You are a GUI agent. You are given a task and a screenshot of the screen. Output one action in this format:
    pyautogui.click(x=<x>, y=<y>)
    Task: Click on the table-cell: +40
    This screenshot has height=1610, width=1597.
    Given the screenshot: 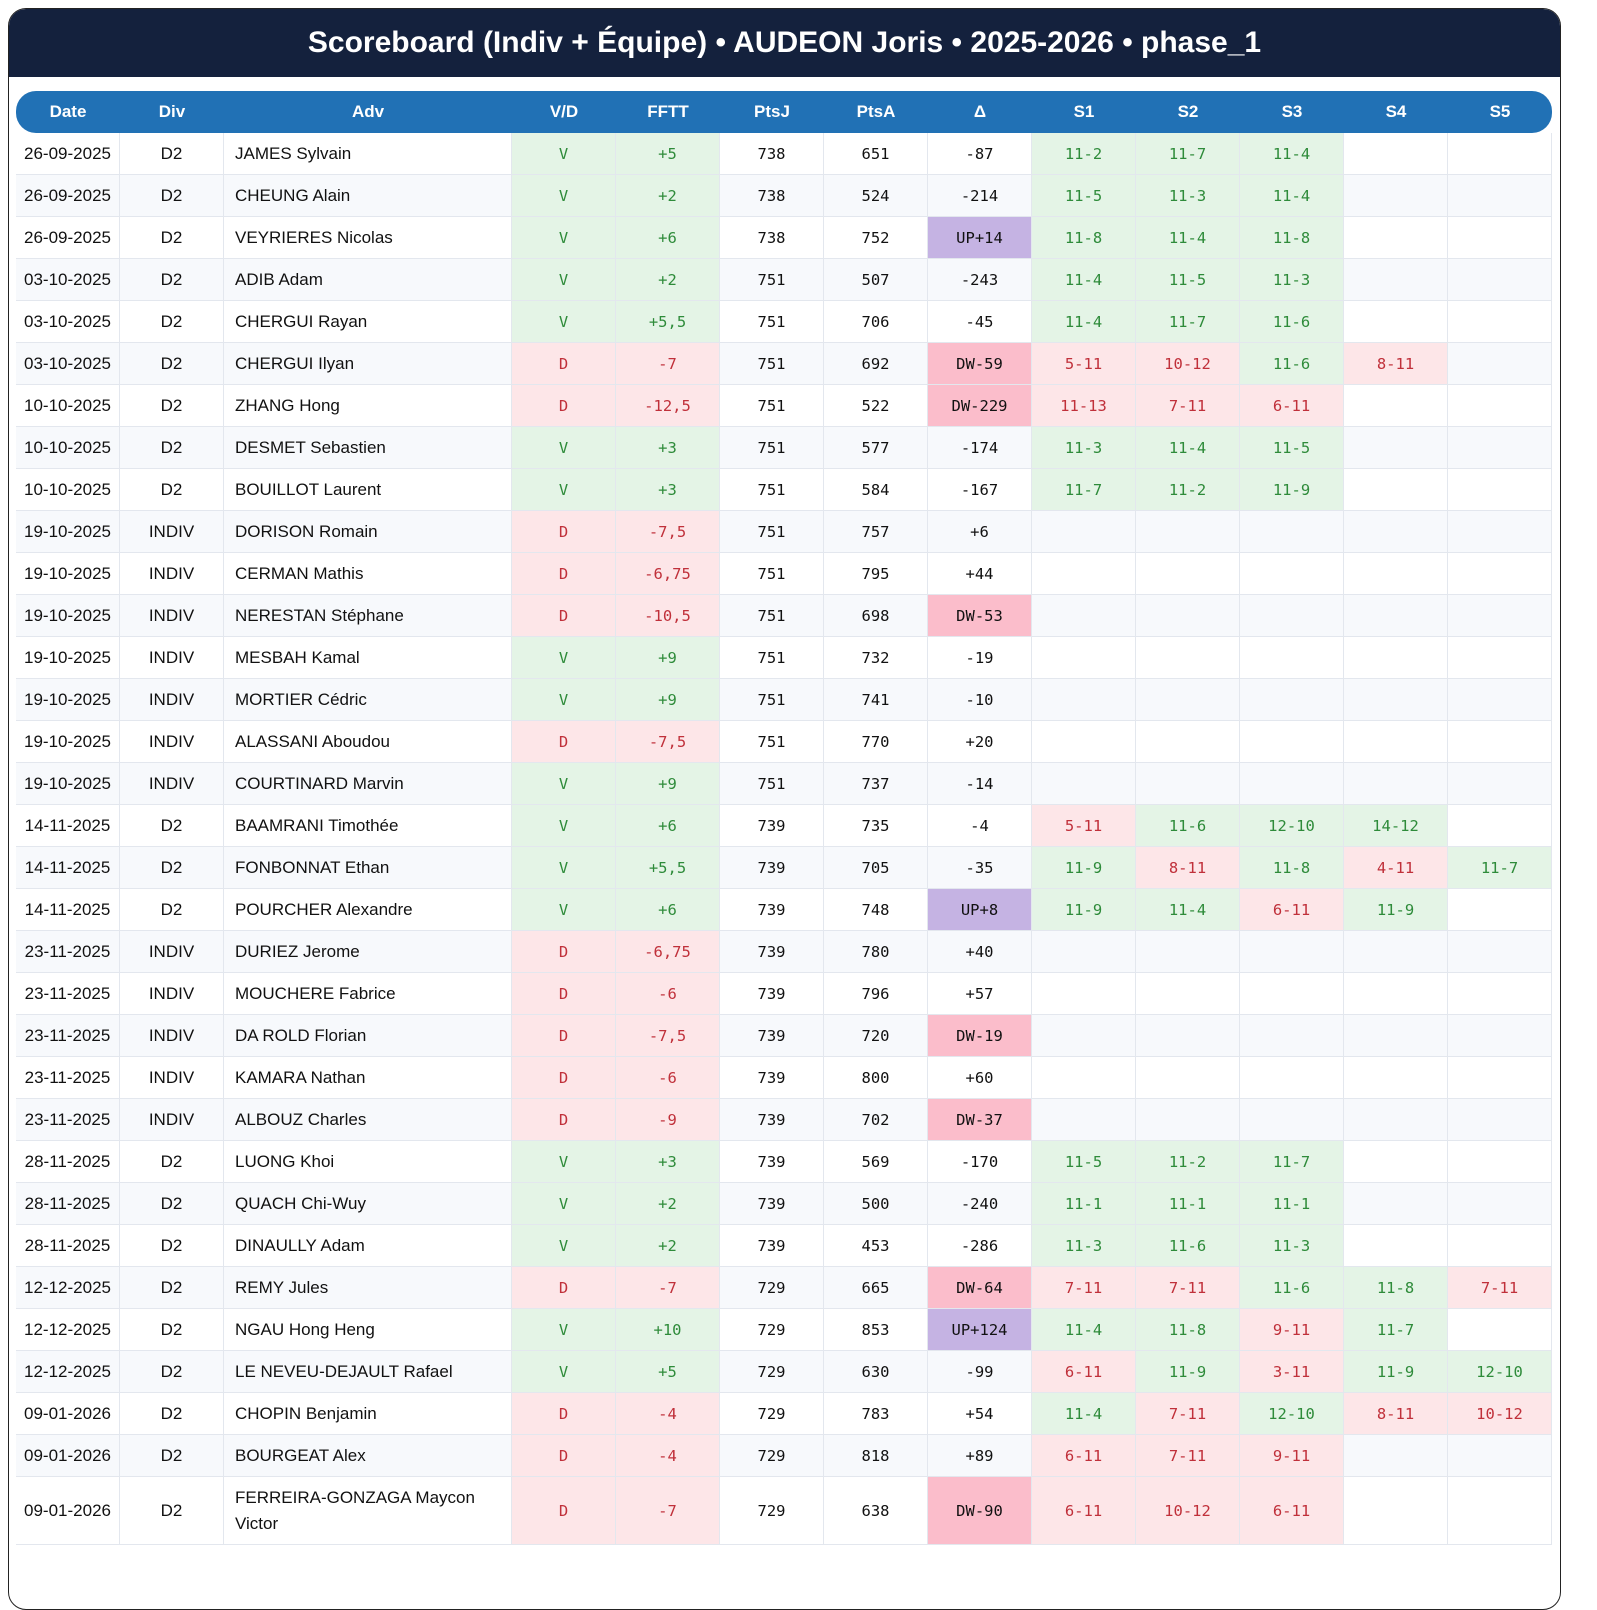 What is the action you would take?
    pyautogui.click(x=980, y=952)
    